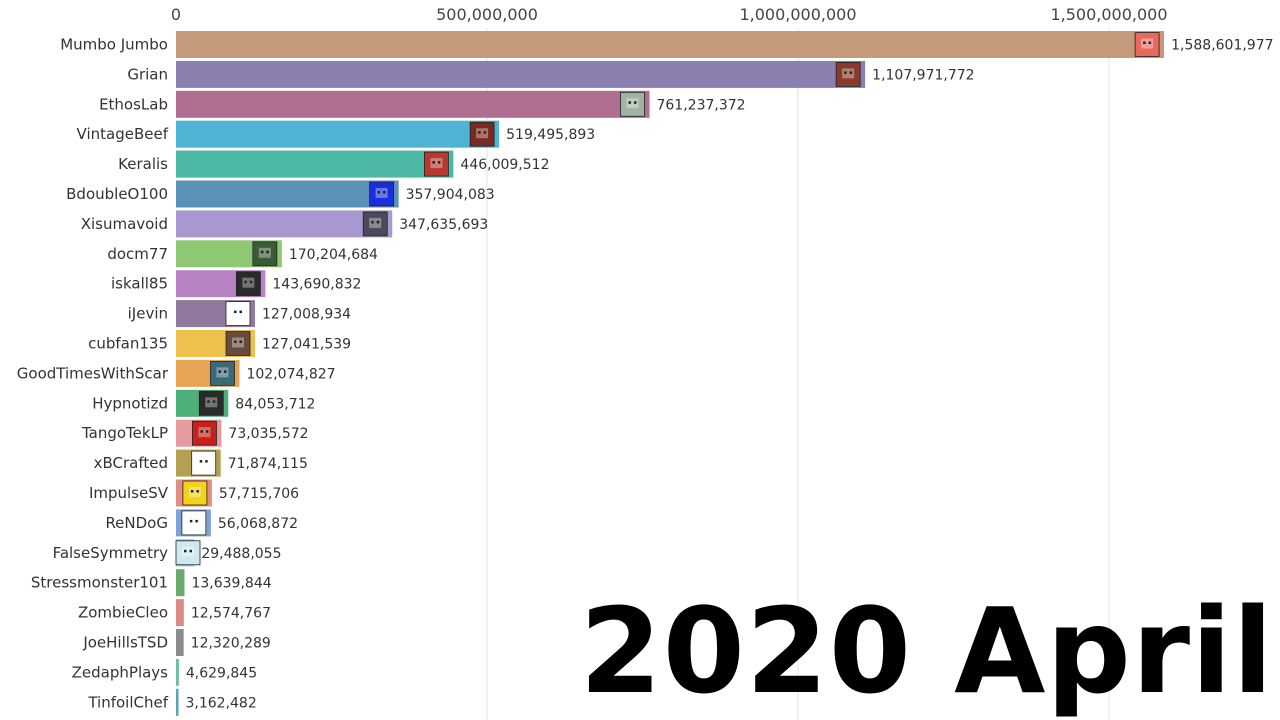  I want to click on bar-group: docm77 170,204,684, so click(242, 254).